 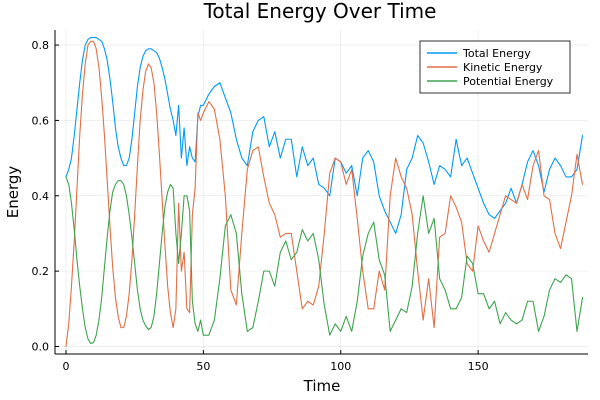 What do you see at coordinates (508, 81) in the screenshot?
I see `legend-label-potential-energy: Potential Energy` at bounding box center [508, 81].